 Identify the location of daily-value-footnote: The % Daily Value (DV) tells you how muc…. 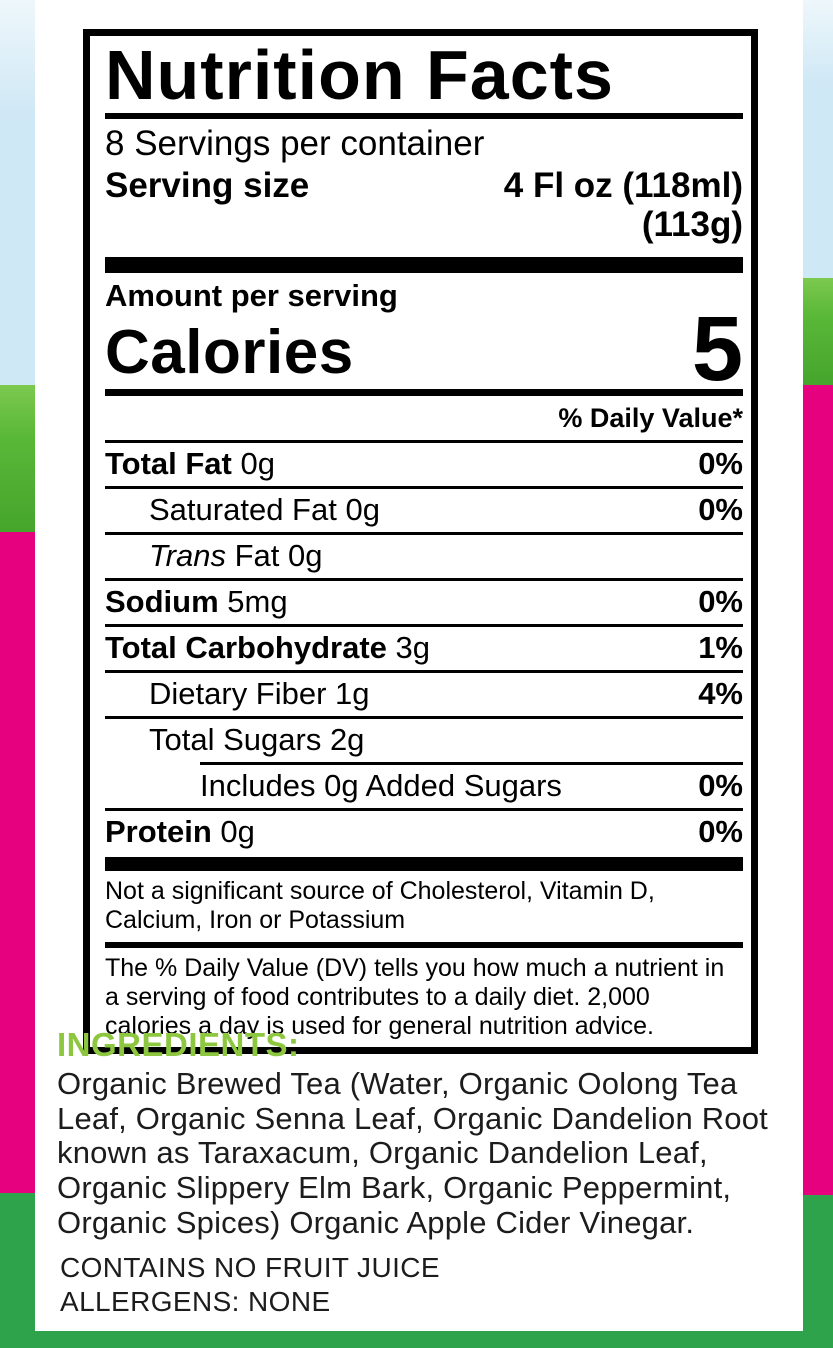
(415, 997).